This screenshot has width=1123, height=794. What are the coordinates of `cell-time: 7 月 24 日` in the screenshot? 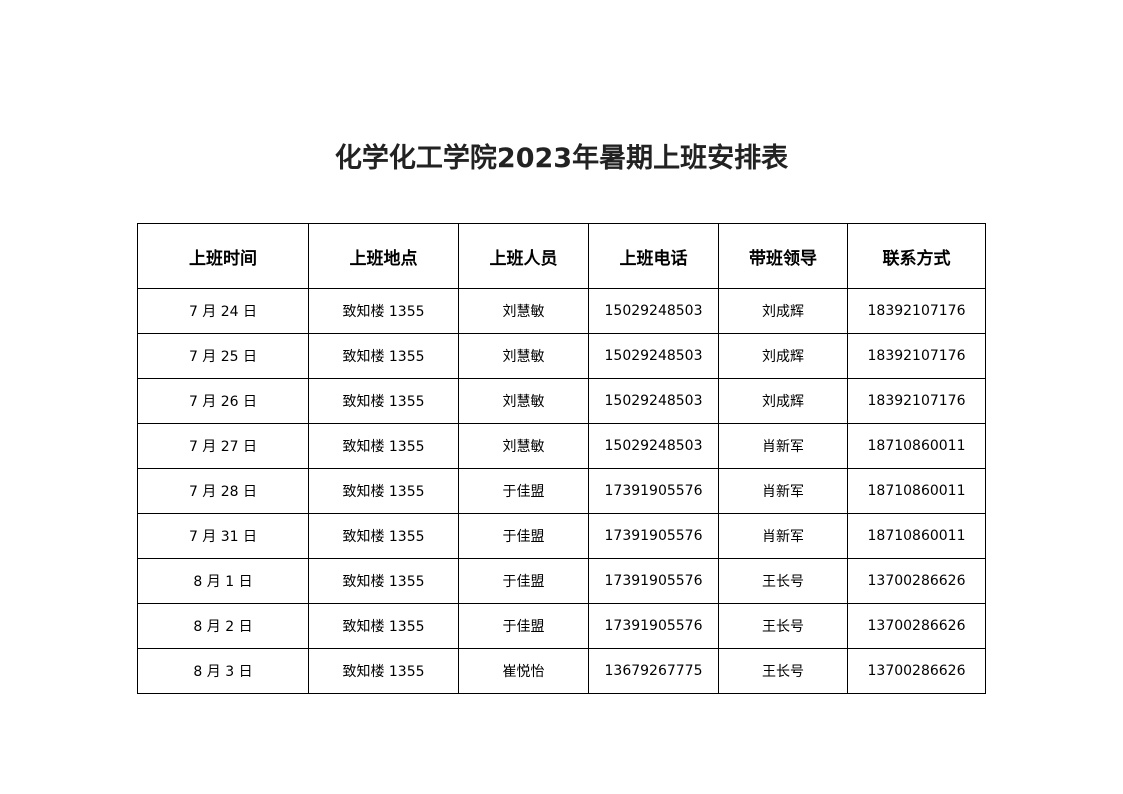 It's located at (223, 311).